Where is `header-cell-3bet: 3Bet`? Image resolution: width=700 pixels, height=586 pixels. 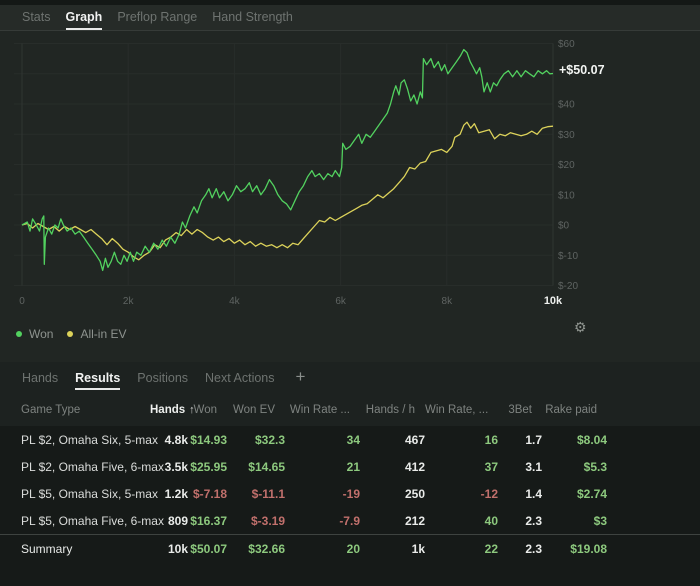 header-cell-3bet: 3Bet is located at coordinates (520, 410).